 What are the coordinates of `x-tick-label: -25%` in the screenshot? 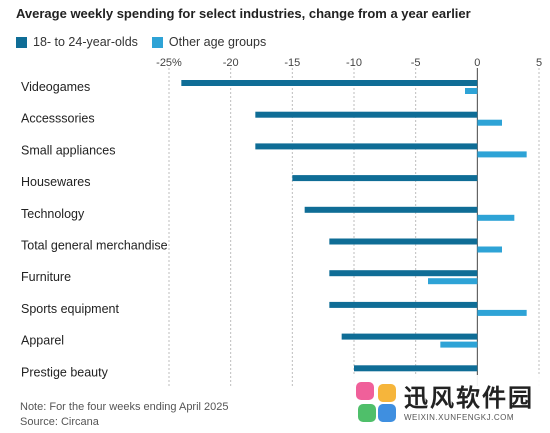 It's located at (169, 63).